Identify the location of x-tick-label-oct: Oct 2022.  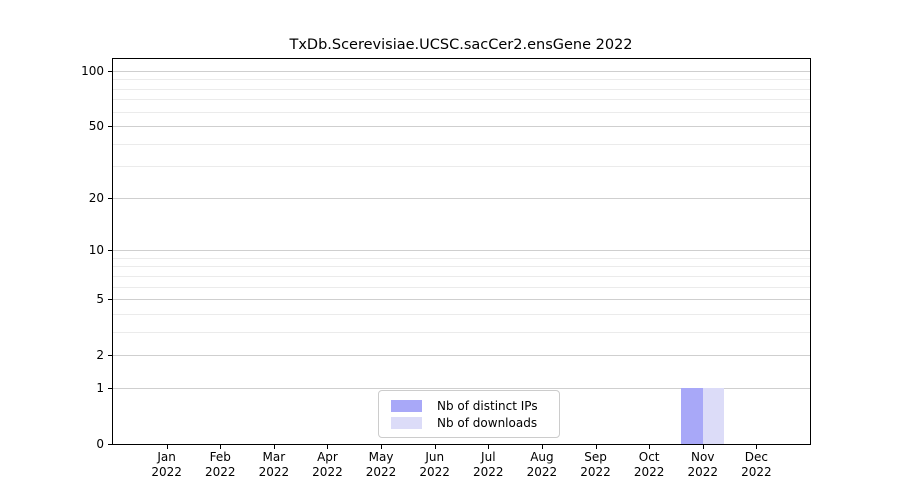
(649, 464).